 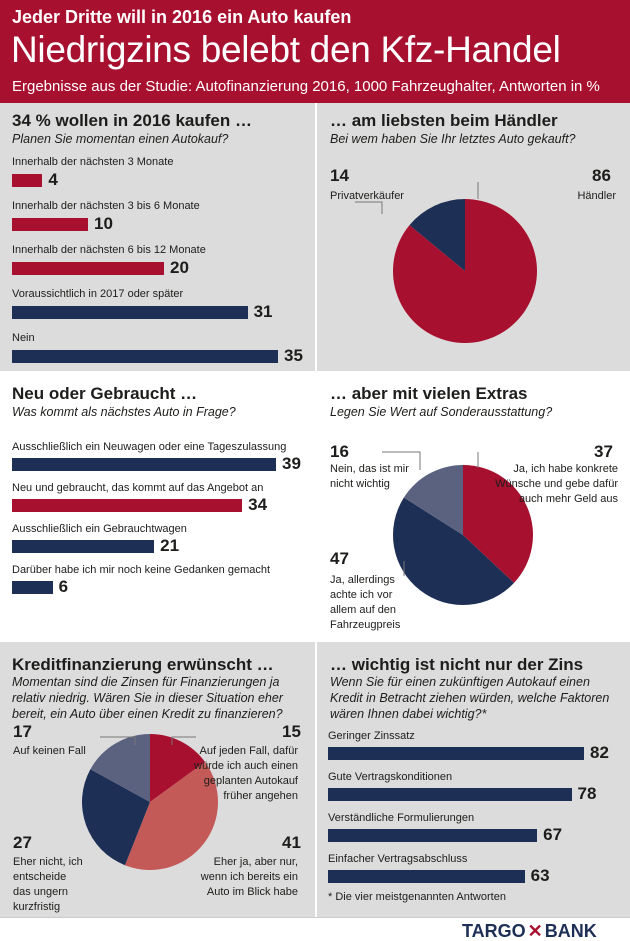 I want to click on bar-category-label: Einfacher Vertragsabschluss, so click(x=398, y=859).